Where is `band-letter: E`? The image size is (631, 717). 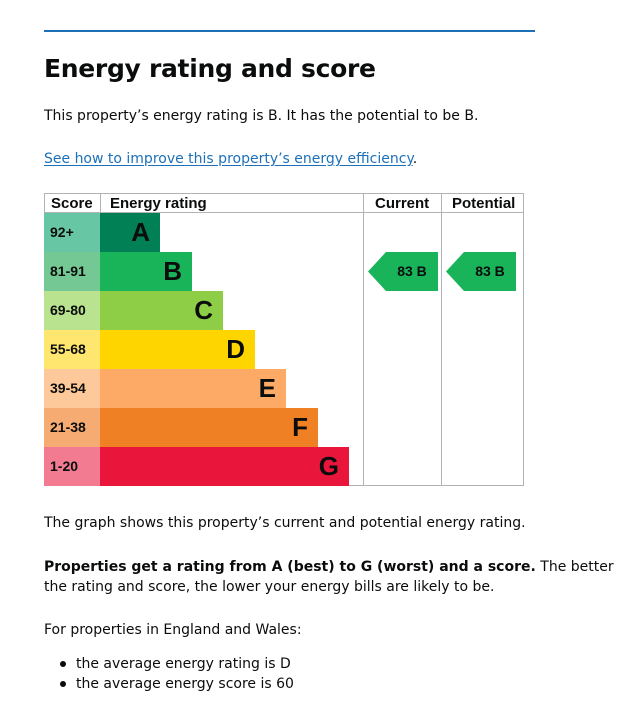
band-letter: E is located at coordinates (267, 388).